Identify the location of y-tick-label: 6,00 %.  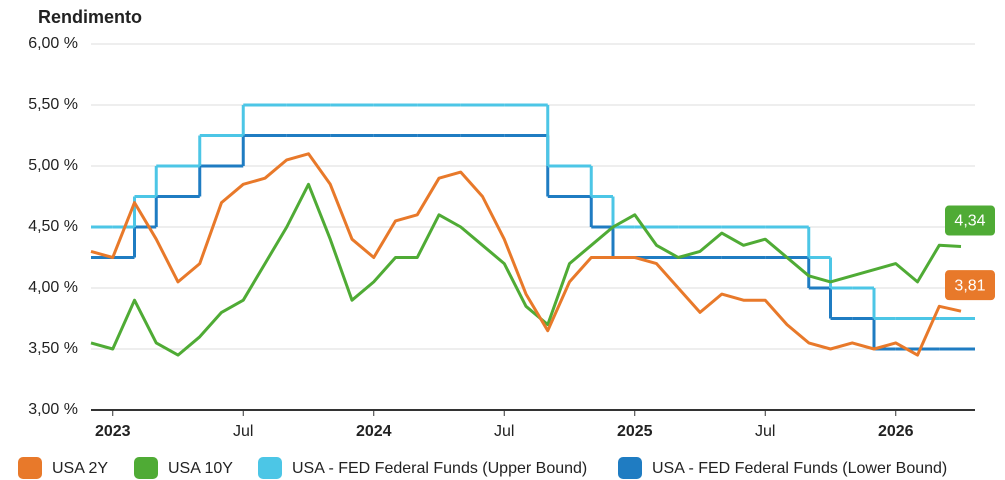
(53, 43).